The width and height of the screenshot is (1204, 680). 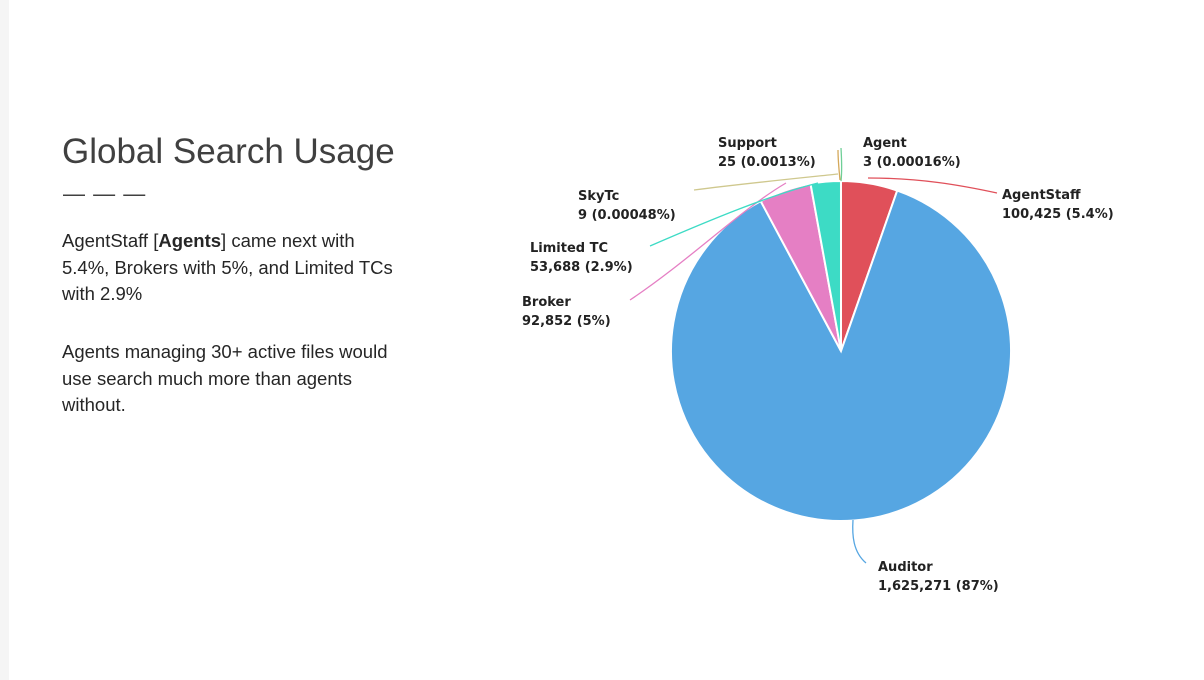 What do you see at coordinates (839, 165) in the screenshot?
I see `leader-line-support` at bounding box center [839, 165].